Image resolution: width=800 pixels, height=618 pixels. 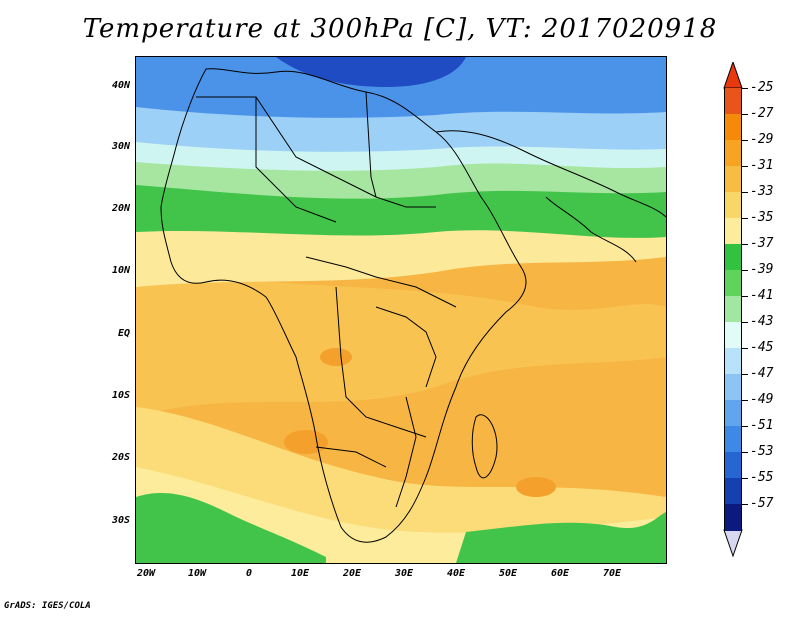 I want to click on color-bar-bottom-triangle, so click(x=733, y=543).